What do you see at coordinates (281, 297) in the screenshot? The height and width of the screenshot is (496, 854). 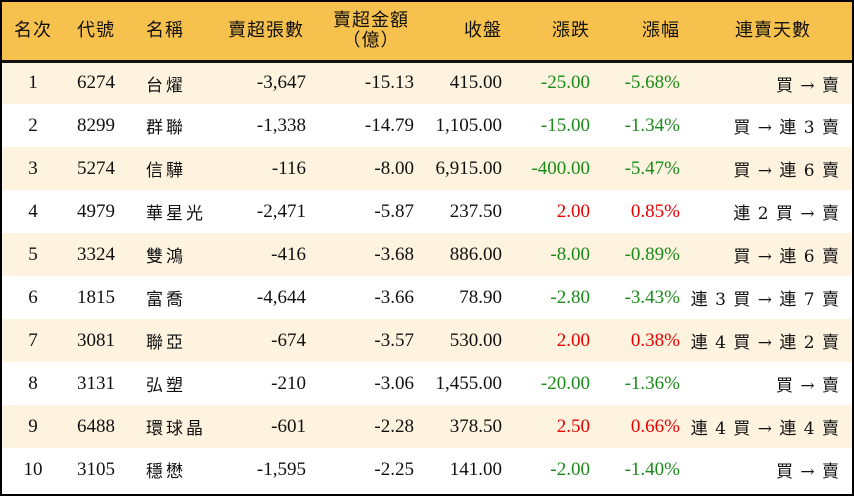 I see `net-sell-lots-cell: -4,644` at bounding box center [281, 297].